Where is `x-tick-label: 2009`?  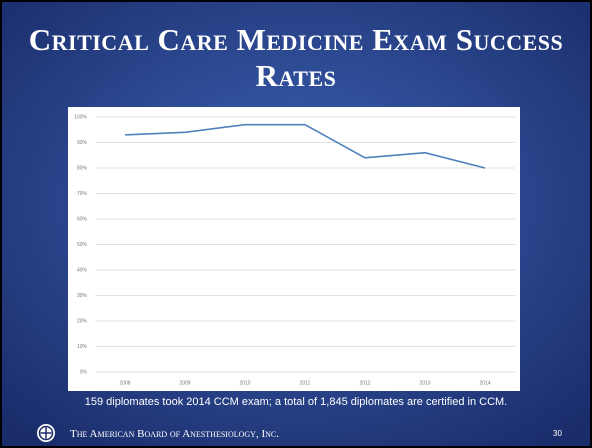
x-tick-label: 2009 is located at coordinates (184, 383).